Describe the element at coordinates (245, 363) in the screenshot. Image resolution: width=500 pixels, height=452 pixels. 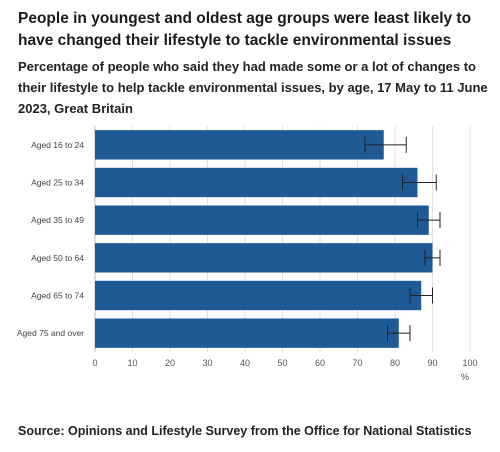
I see `x-tick-label-40: 40` at that location.